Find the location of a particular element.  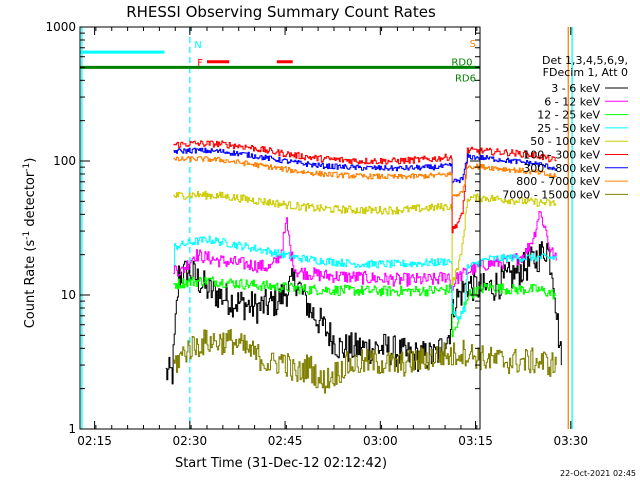

series-line-7000-15000-keV is located at coordinates (365, 361).